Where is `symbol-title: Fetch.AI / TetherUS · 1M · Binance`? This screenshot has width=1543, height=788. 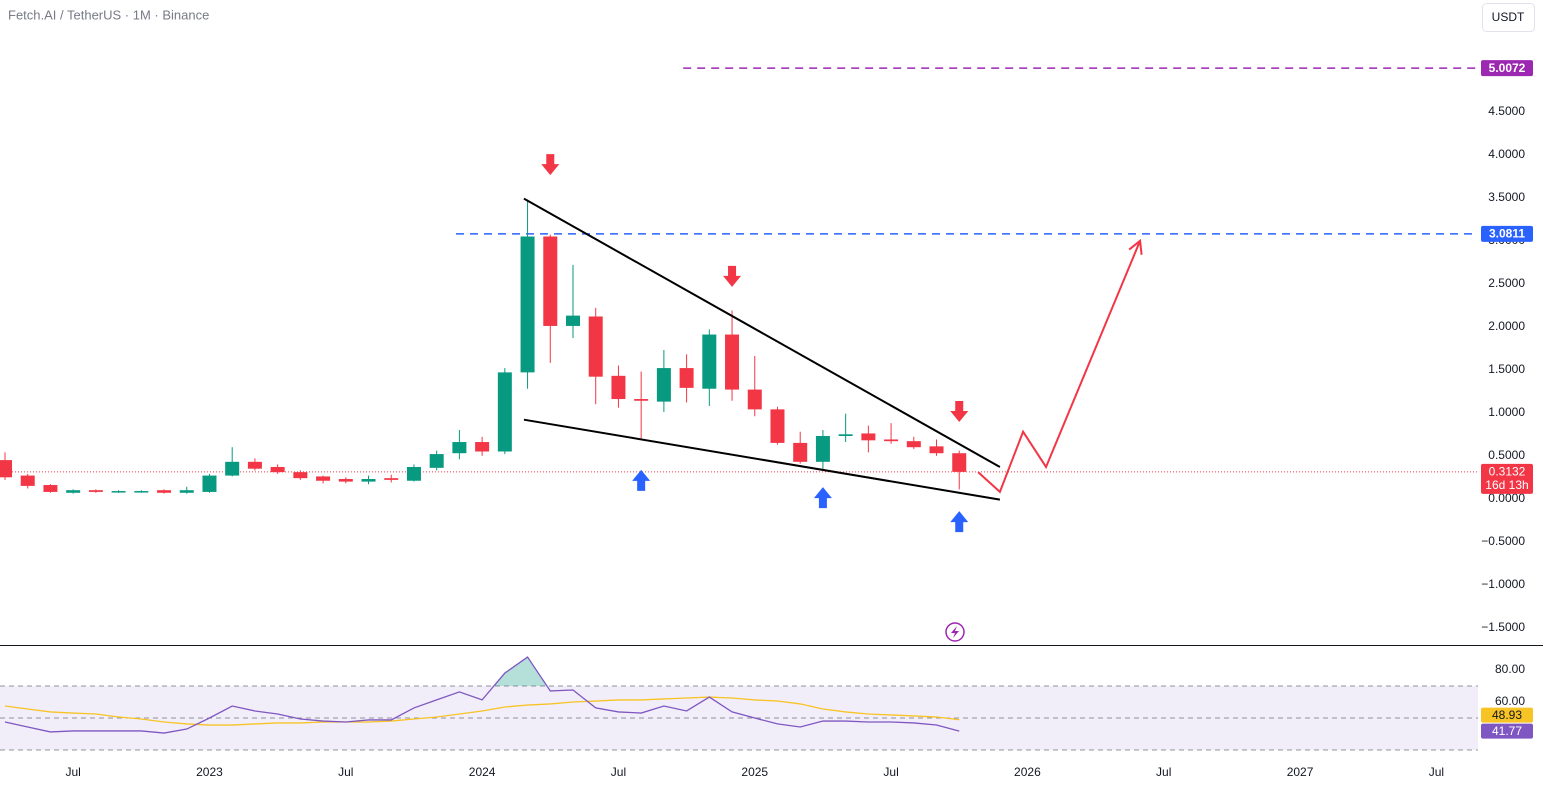
symbol-title: Fetch.AI / TetherUS · 1M · Binance is located at coordinates (108, 14).